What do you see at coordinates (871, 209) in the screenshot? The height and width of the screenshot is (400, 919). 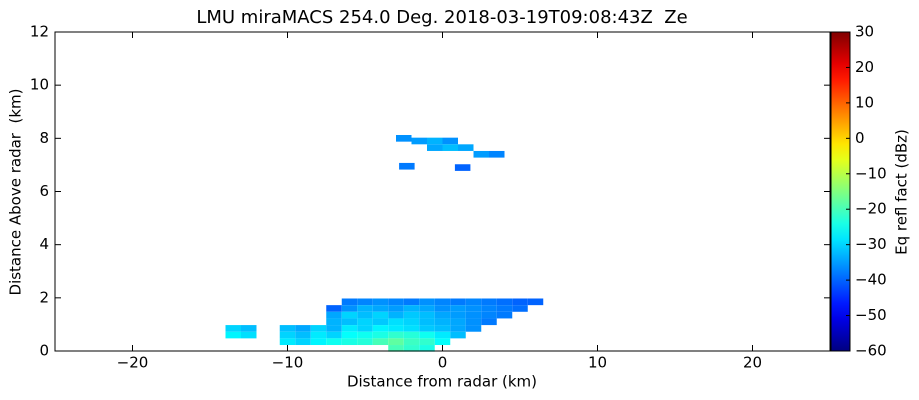 I see `colorbar-tick-label: −20` at bounding box center [871, 209].